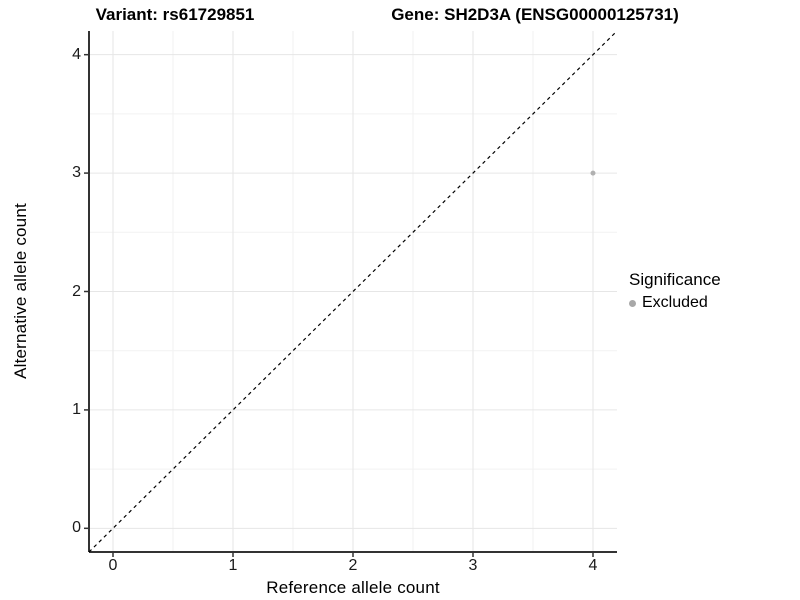  What do you see at coordinates (76, 291) in the screenshot?
I see `y-tick-label: 2` at bounding box center [76, 291].